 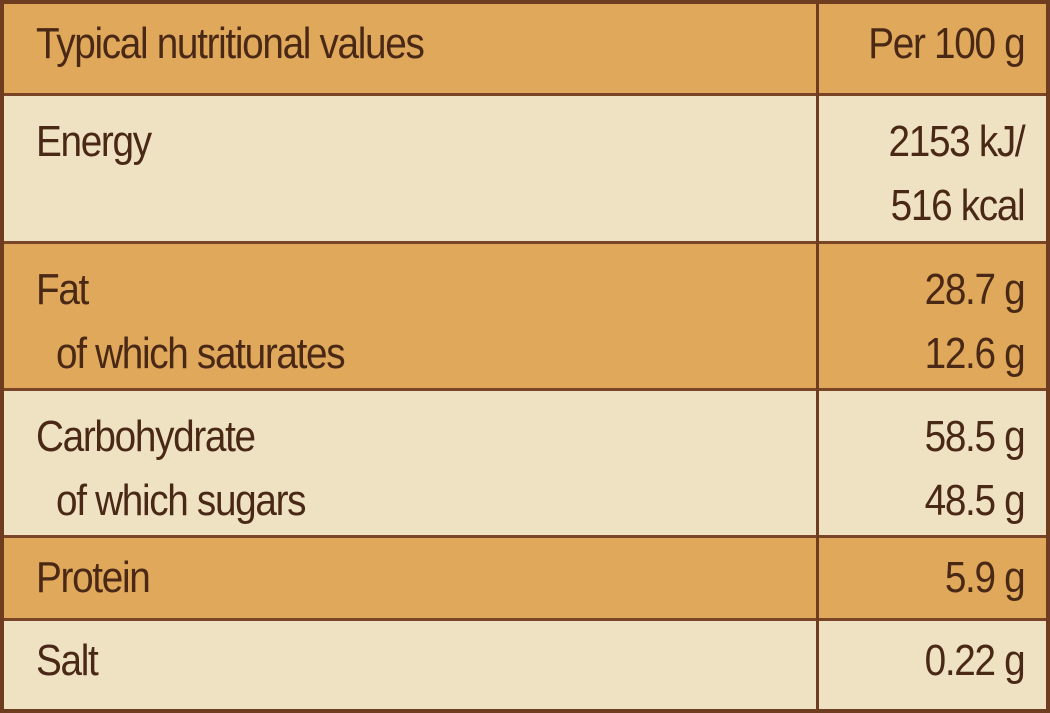 I want to click on text-line: Protein, so click(x=93, y=577).